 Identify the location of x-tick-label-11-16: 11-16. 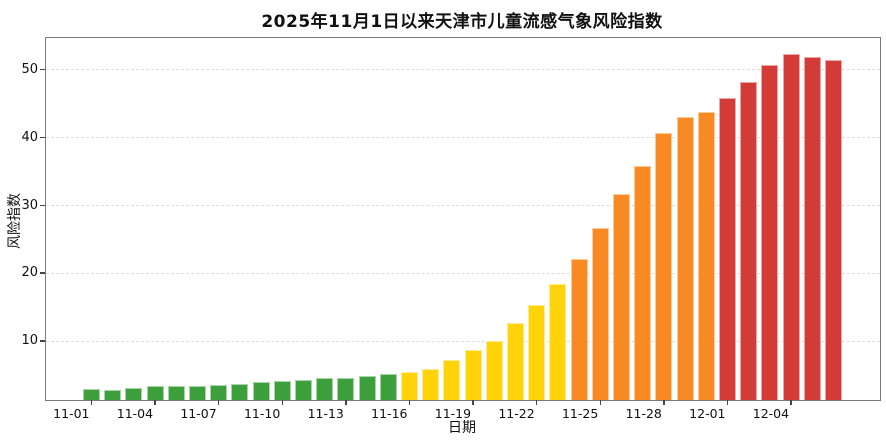
(389, 413).